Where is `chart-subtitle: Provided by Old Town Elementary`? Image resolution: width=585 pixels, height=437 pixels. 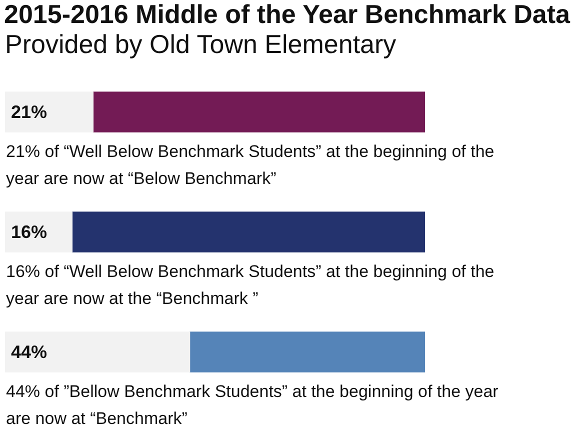
chart-subtitle: Provided by Old Town Elementary is located at coordinates (200, 44).